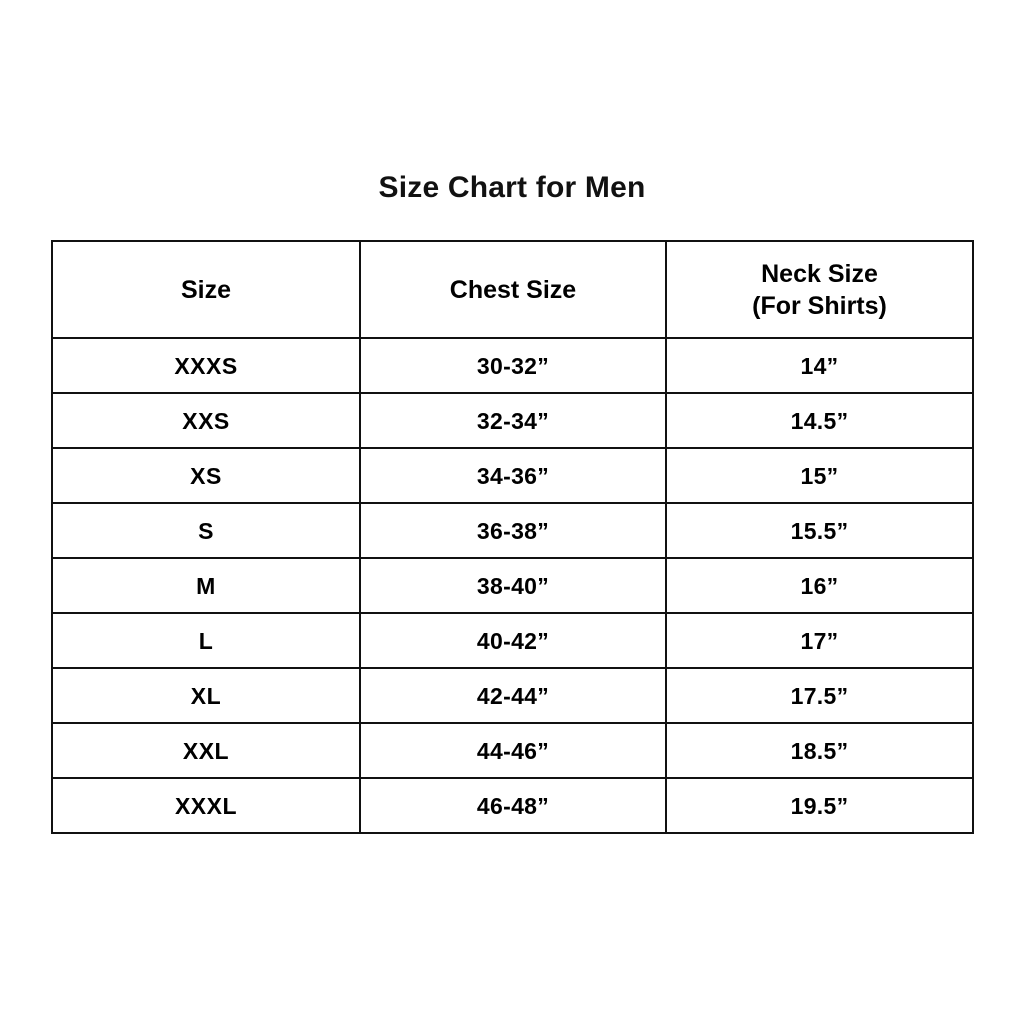 The width and height of the screenshot is (1024, 1024). What do you see at coordinates (819, 365) in the screenshot?
I see `cell-neck: 14”` at bounding box center [819, 365].